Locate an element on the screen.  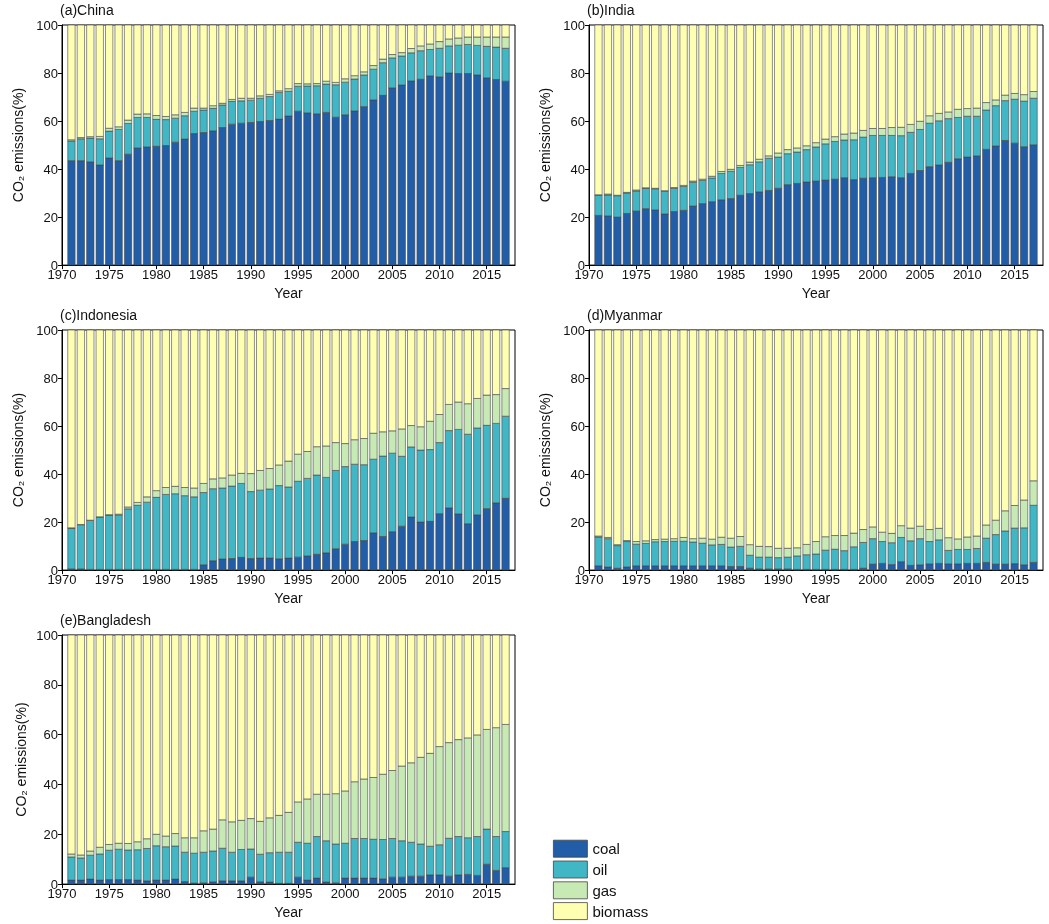
chart-title: (d)Myanmar is located at coordinates (625, 315).